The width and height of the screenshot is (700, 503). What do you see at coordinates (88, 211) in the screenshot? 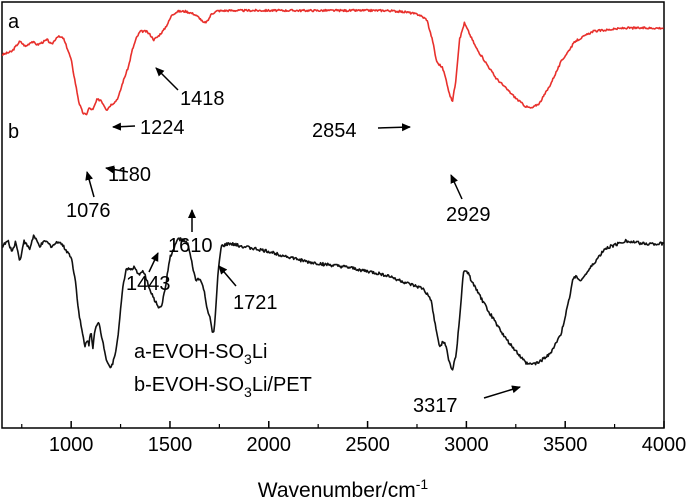
I see `peak-label-1076: 1076` at bounding box center [88, 211].